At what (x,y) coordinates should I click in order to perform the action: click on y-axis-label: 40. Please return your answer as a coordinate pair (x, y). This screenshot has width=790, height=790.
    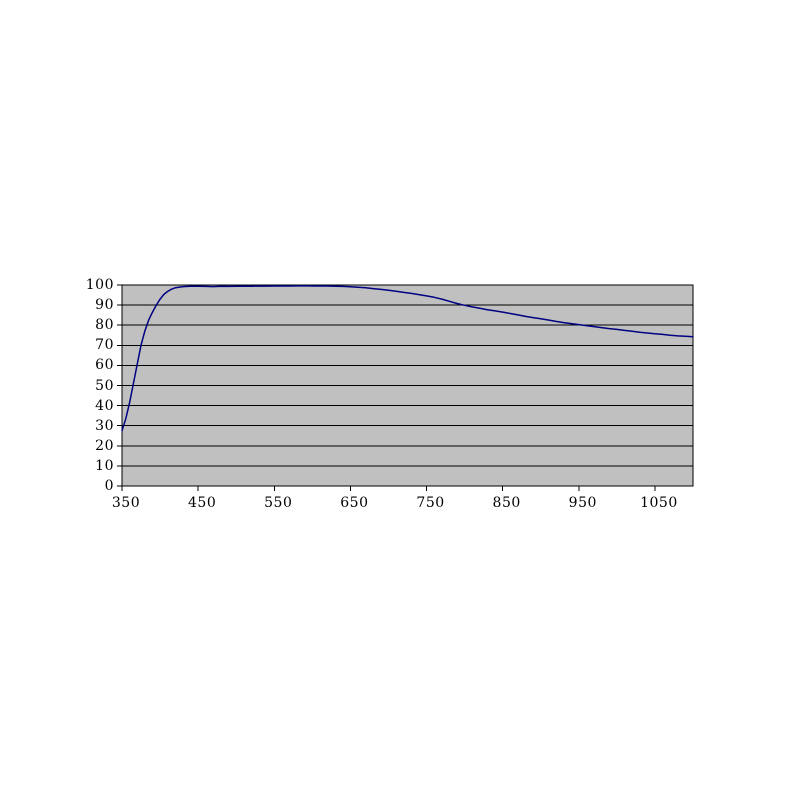
    Looking at the image, I should click on (104, 405).